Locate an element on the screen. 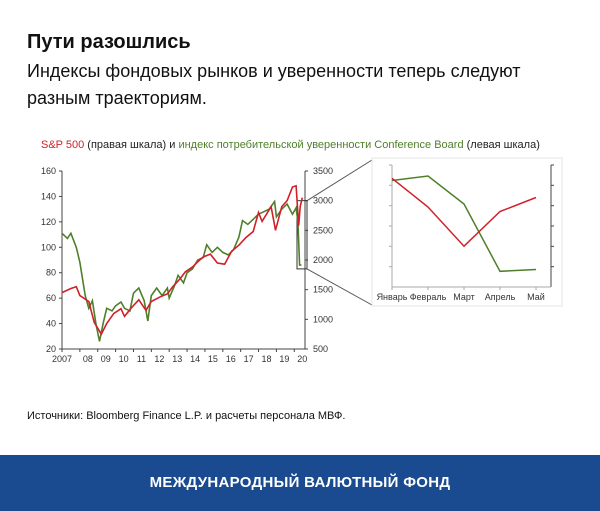 This screenshot has height=511, width=600. title-sp-note: (правая шкала) и is located at coordinates (131, 145).